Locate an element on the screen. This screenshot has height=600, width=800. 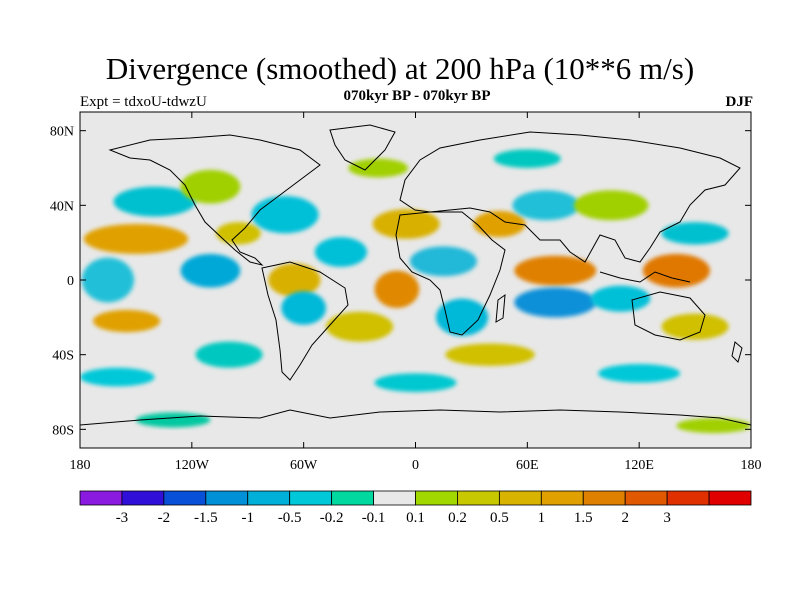
experiment-label: Expt = tdxoU-tdwzU is located at coordinates (143, 102).